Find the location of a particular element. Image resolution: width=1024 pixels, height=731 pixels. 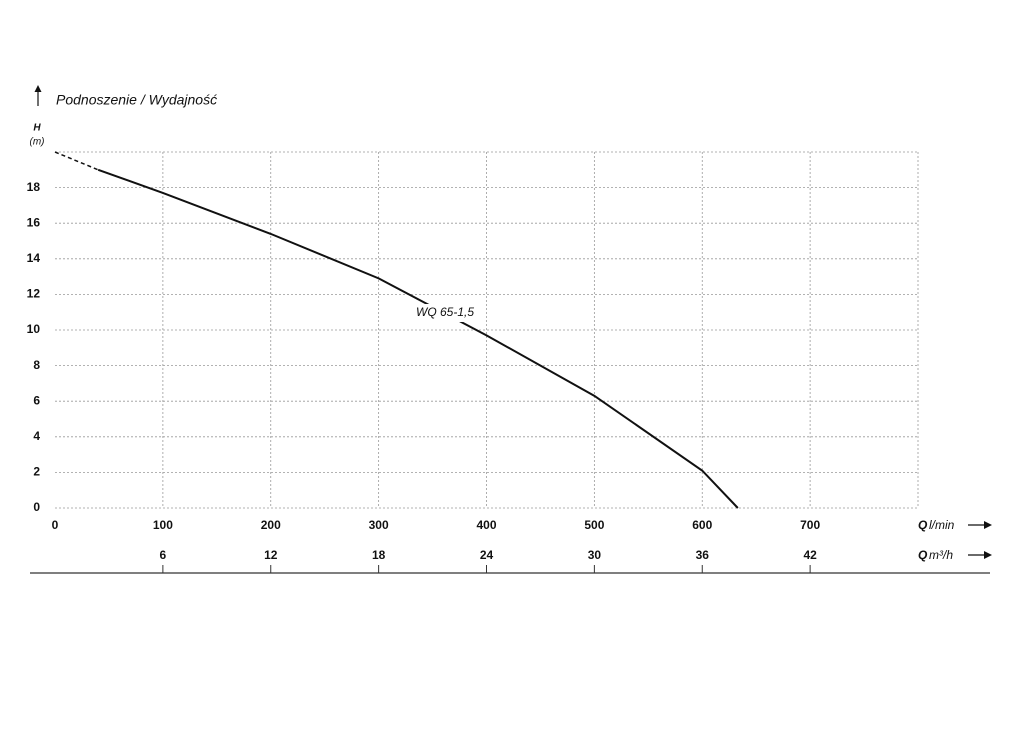

y-tick-label: 10 is located at coordinates (34, 329).